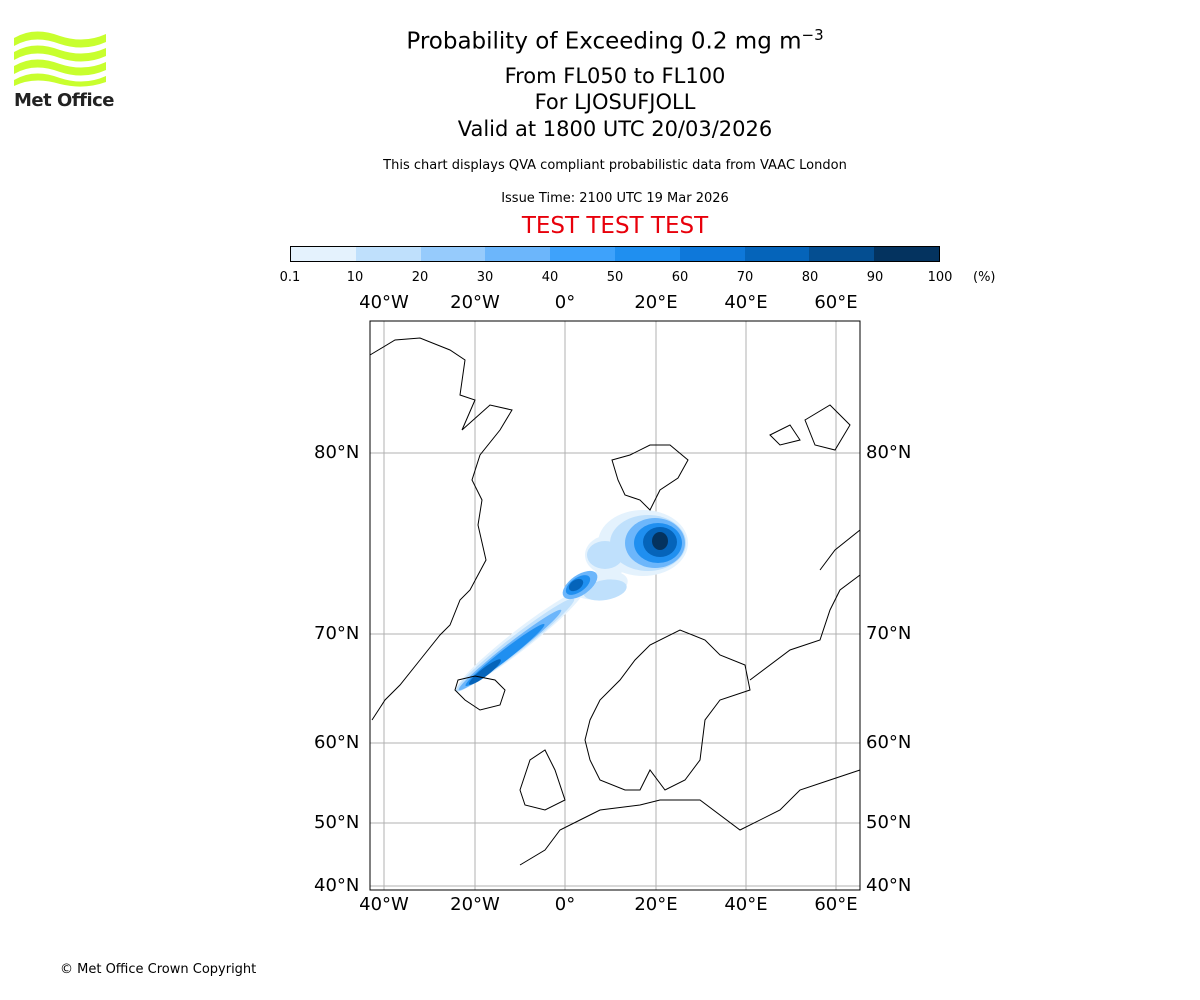  Describe the element at coordinates (805, 605) in the screenshot. I see `russia-coast` at that location.